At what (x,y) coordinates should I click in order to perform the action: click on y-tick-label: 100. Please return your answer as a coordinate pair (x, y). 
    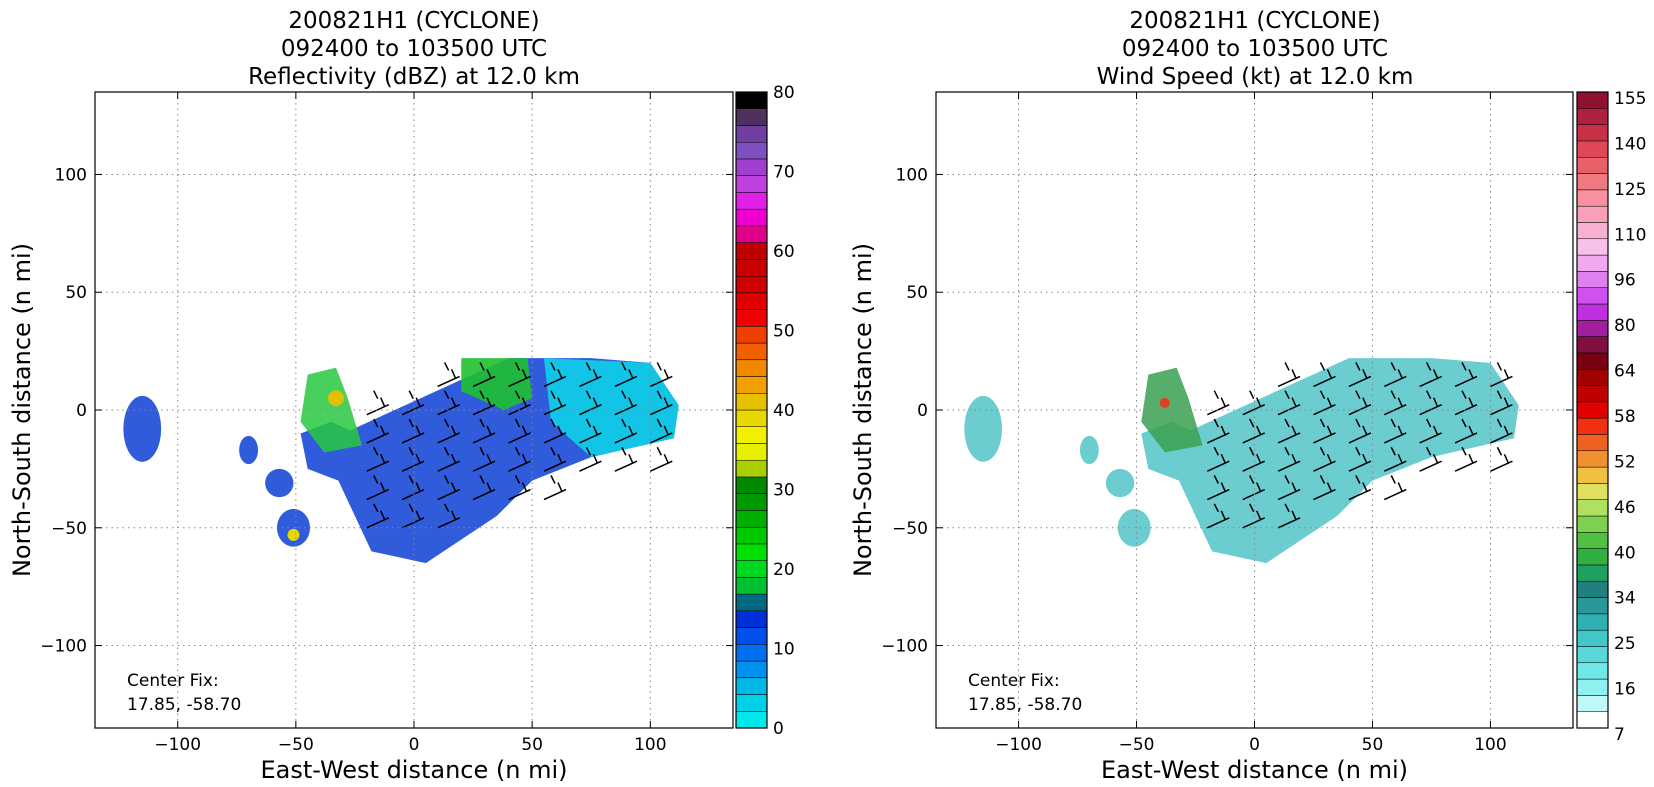
    Looking at the image, I should click on (71, 175).